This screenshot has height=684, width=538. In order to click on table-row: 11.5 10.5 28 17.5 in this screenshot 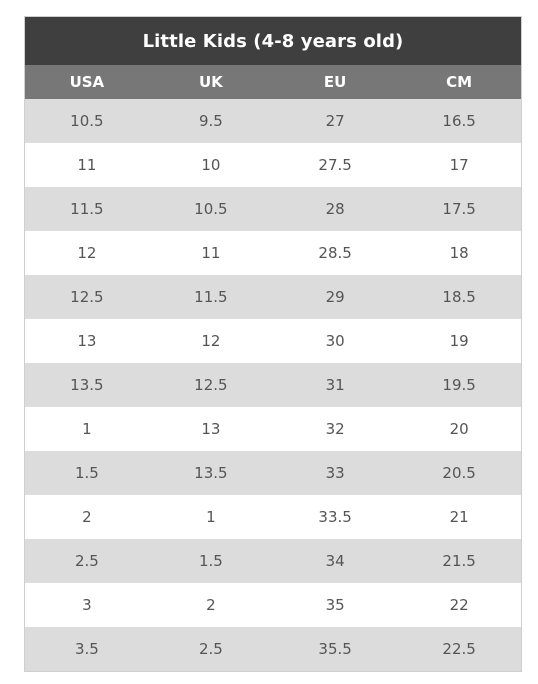, I will do `click(273, 209)`.